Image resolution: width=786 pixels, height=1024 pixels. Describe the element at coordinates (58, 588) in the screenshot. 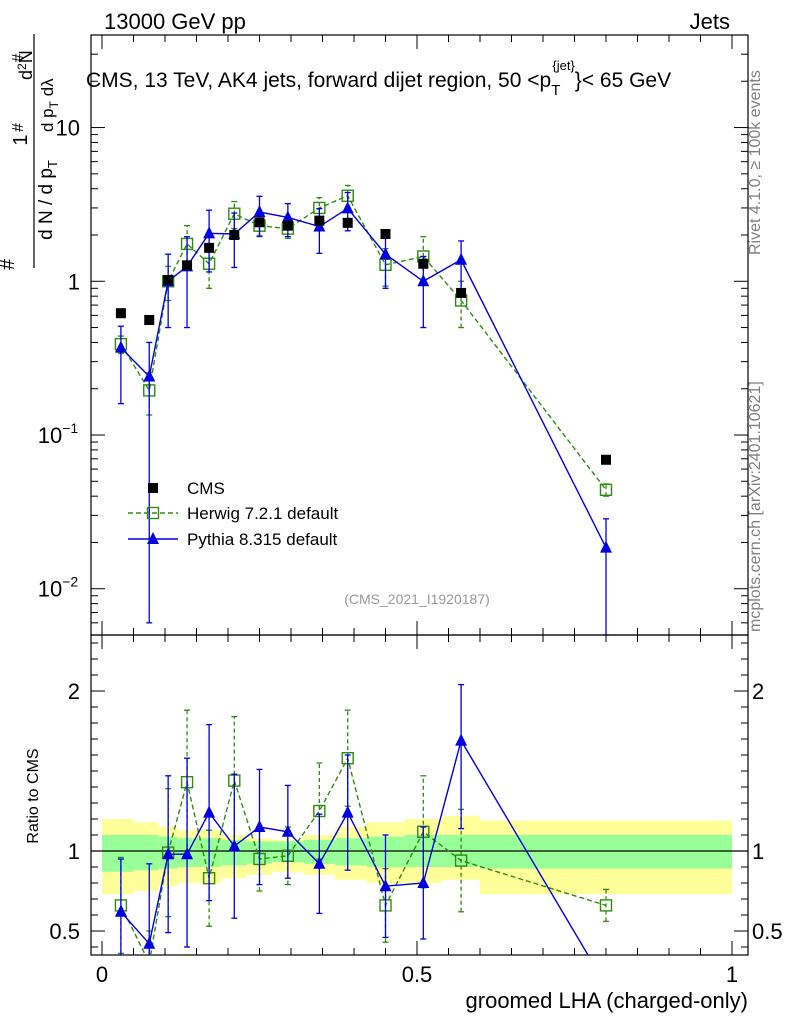

I see `y-tick-label: 10⁻²` at that location.